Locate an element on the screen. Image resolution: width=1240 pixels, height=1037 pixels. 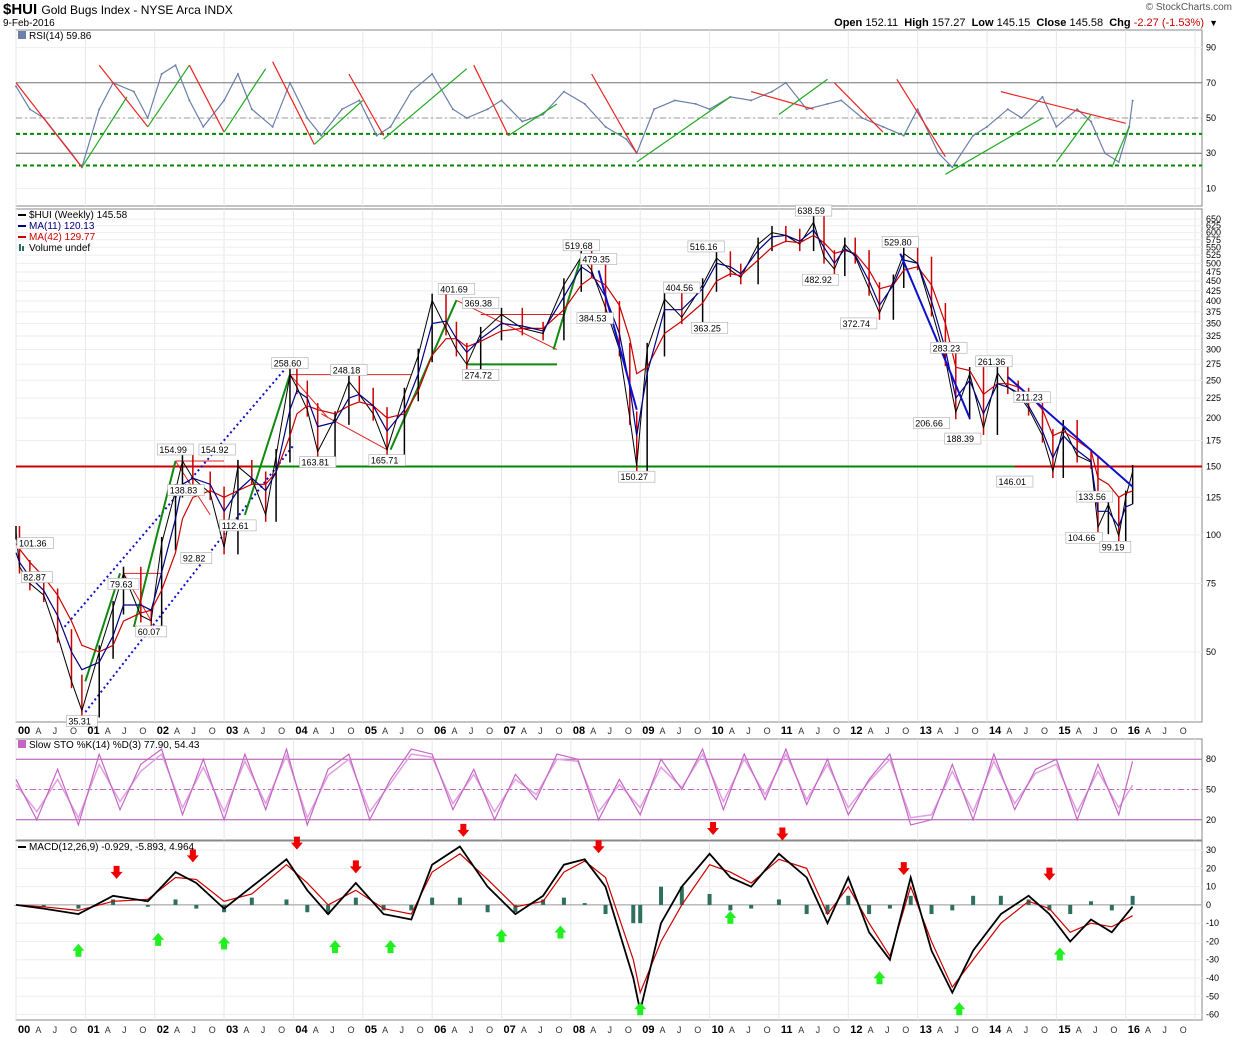
rsi-legend-swatch is located at coordinates (22, 35).